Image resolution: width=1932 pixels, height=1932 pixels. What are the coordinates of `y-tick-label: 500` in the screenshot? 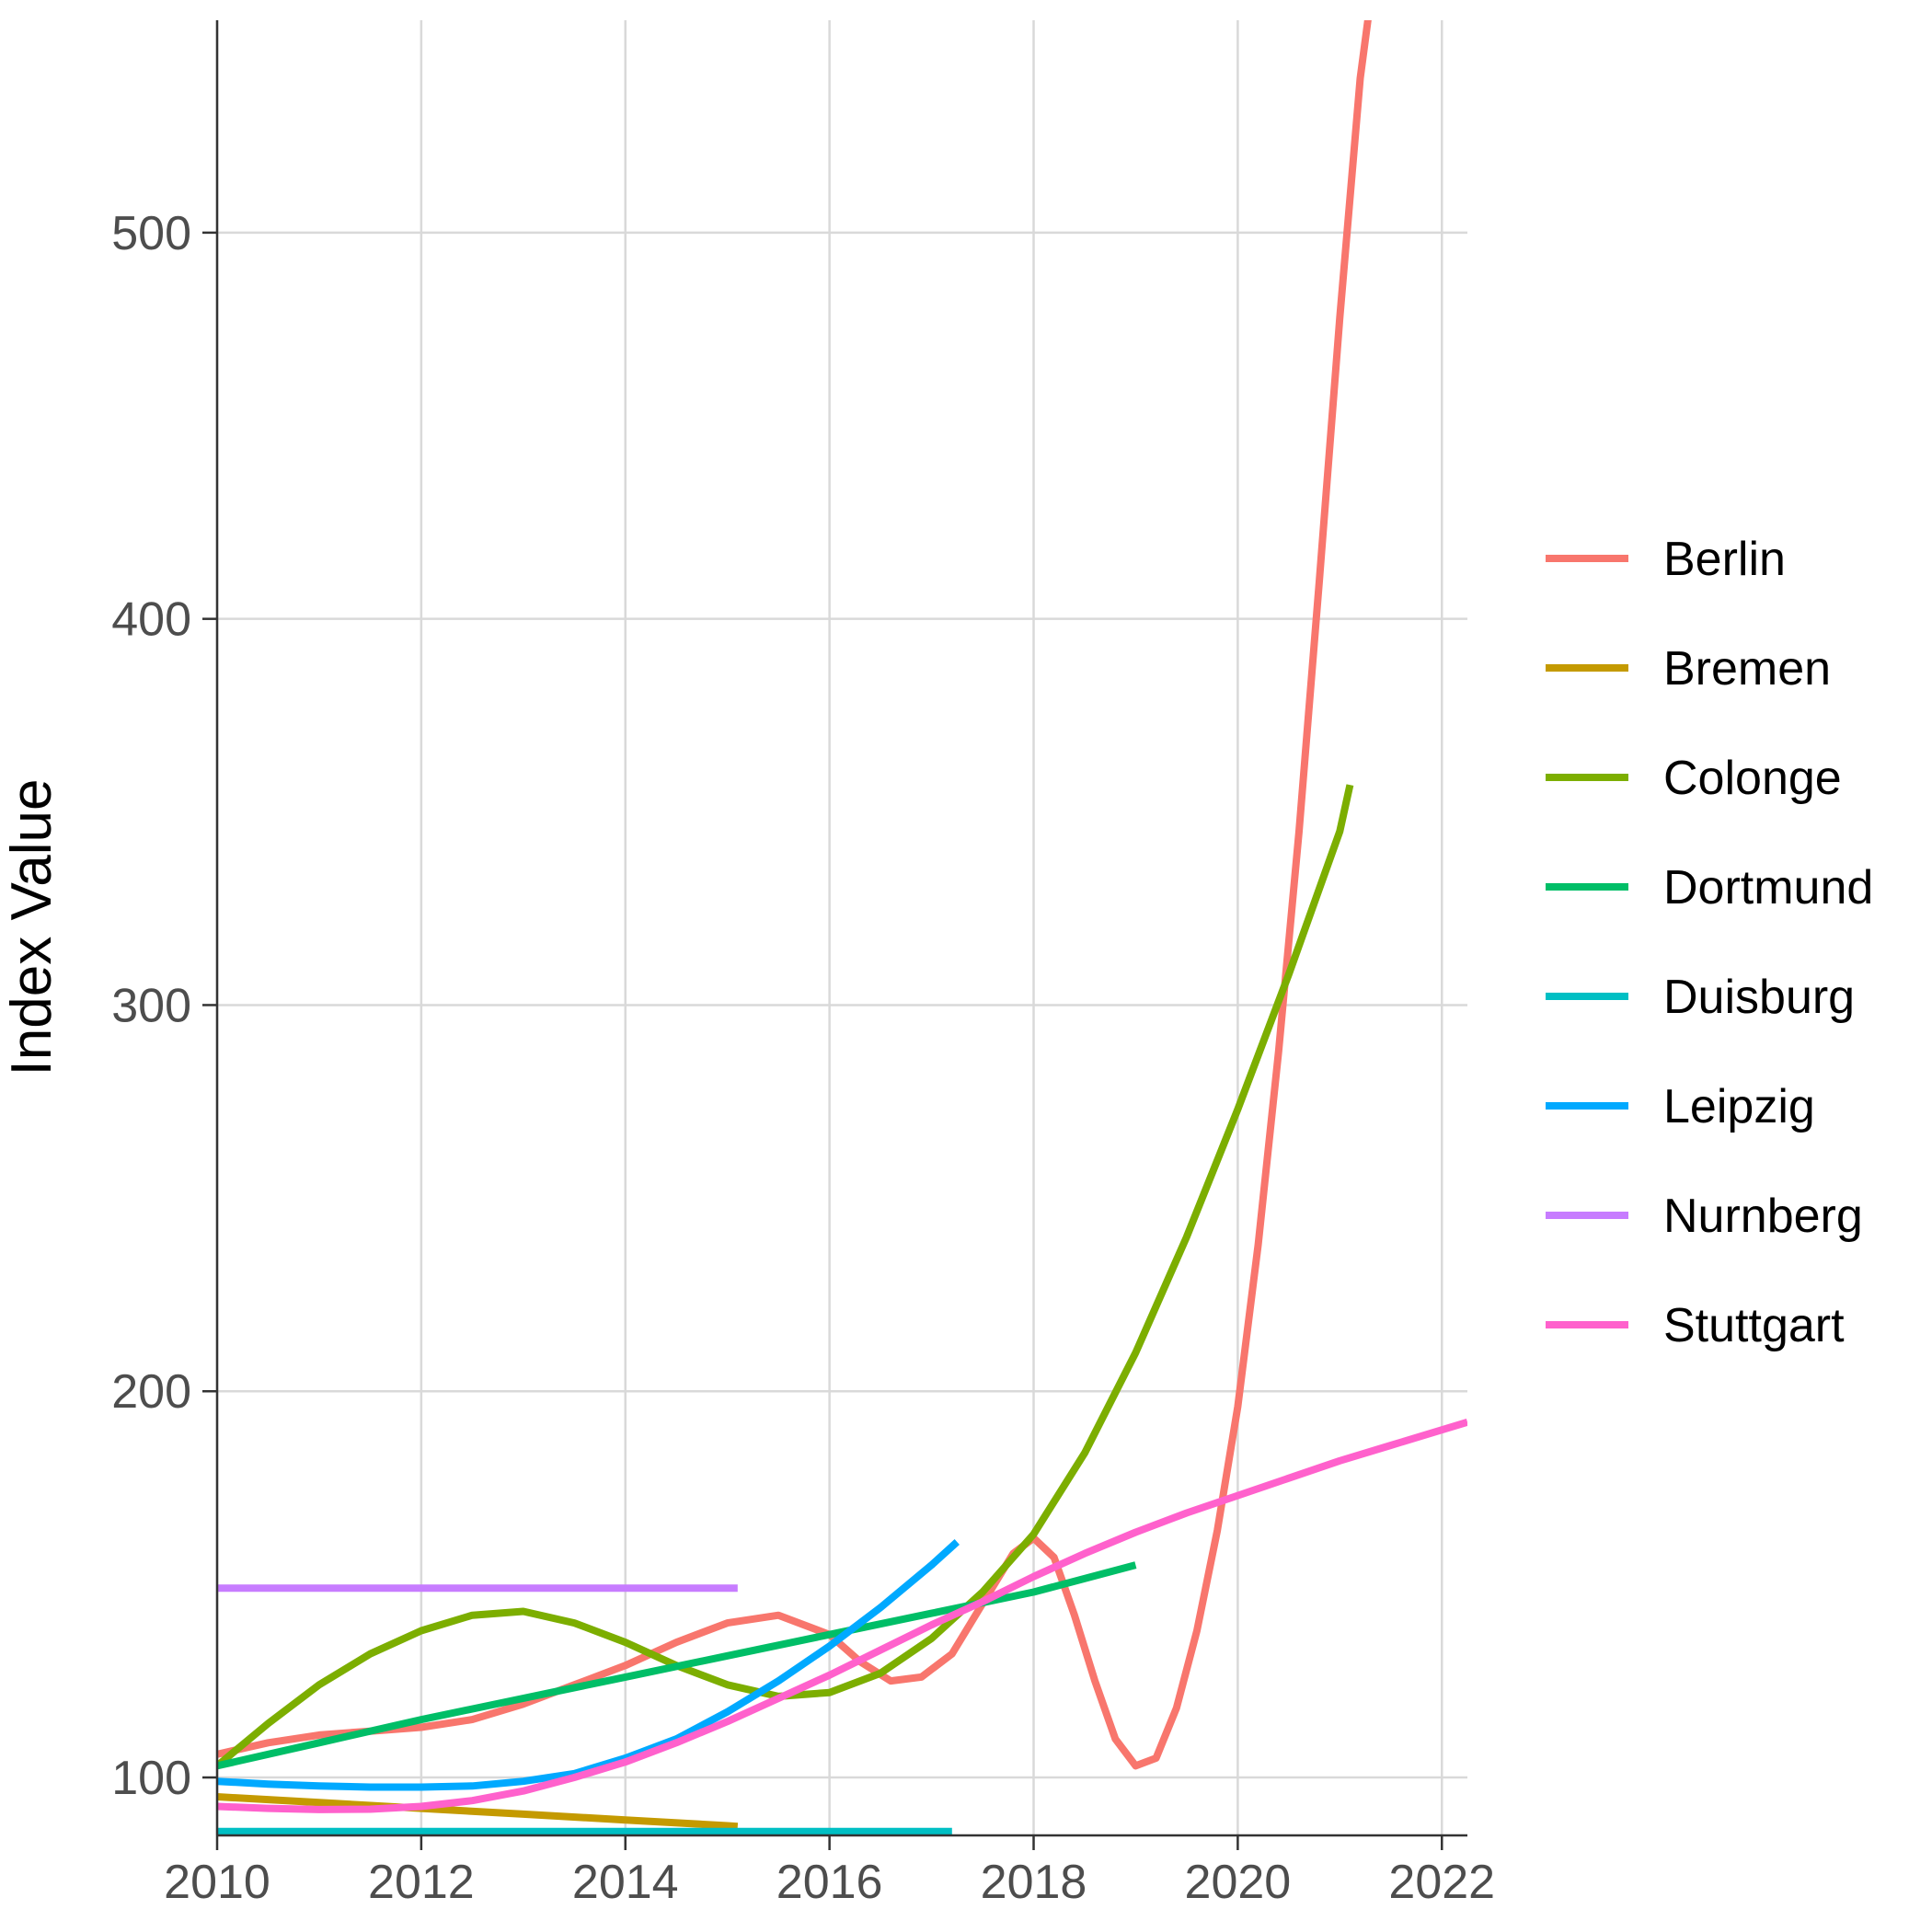 It's located at (151, 233).